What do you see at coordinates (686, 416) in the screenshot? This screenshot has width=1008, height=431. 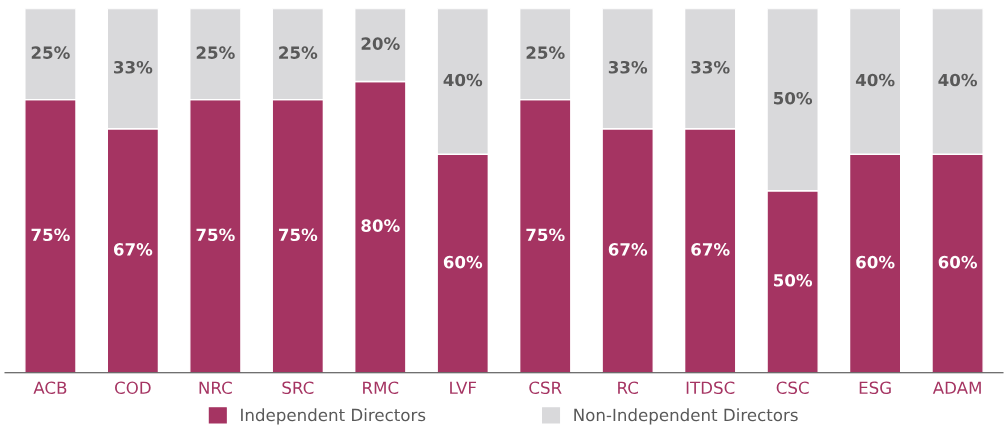 I see `legend-label: Non-Independent Directors` at bounding box center [686, 416].